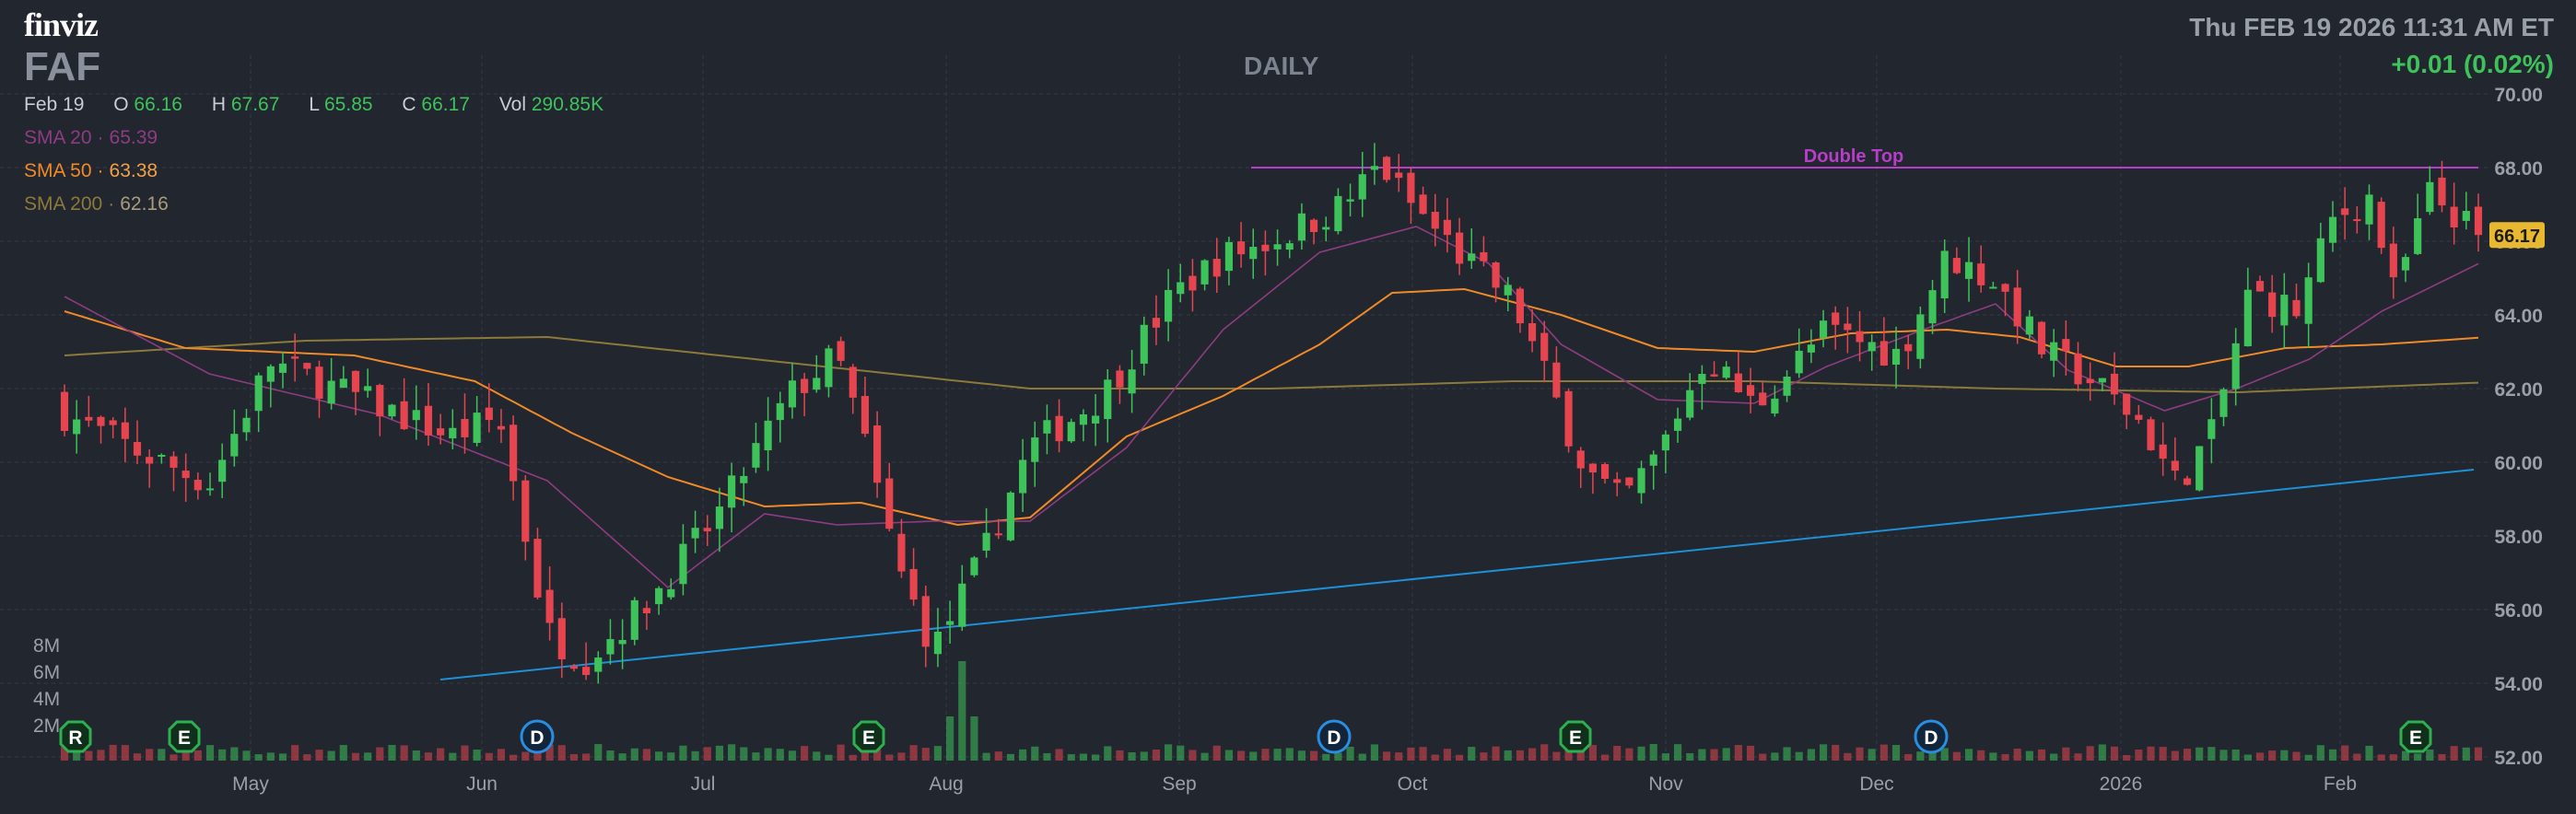 The image size is (2576, 814). Describe the element at coordinates (2517, 235) in the screenshot. I see `last-price-marker: 66.17` at that location.